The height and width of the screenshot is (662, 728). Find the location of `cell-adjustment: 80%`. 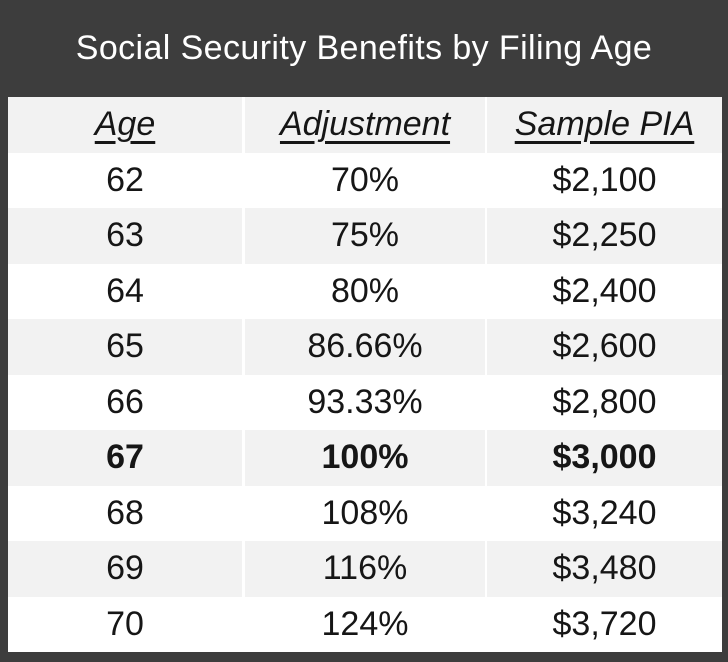

cell-adjustment: 80% is located at coordinates (365, 291).